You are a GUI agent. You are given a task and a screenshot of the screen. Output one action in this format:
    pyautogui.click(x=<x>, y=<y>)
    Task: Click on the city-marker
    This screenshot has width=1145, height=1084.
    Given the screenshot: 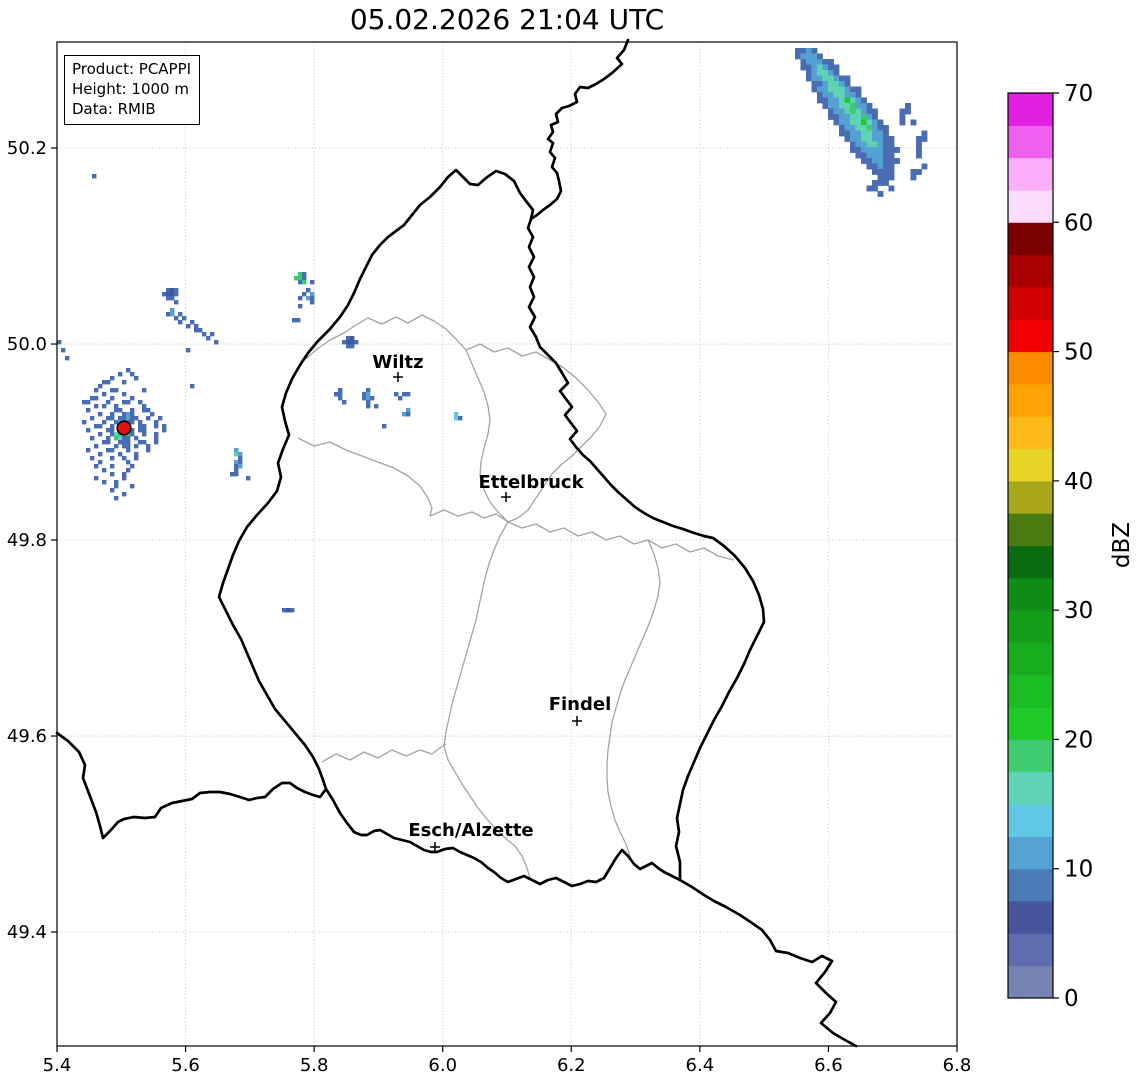 What is the action you would take?
    pyautogui.click(x=577, y=721)
    